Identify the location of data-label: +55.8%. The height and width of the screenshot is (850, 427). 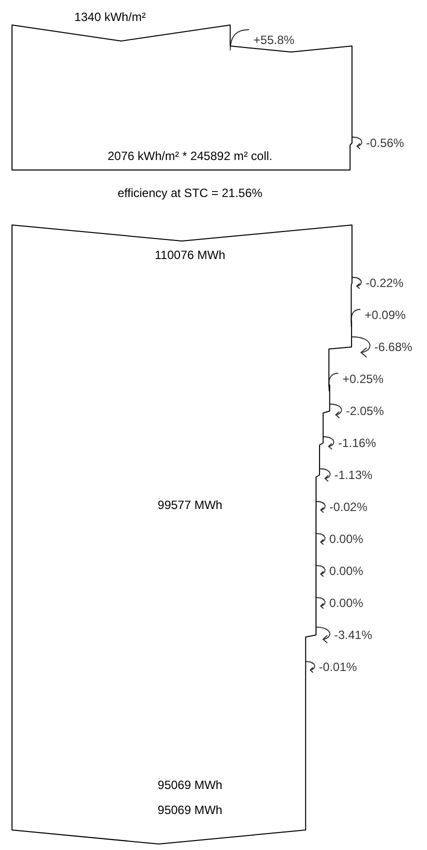
(274, 40).